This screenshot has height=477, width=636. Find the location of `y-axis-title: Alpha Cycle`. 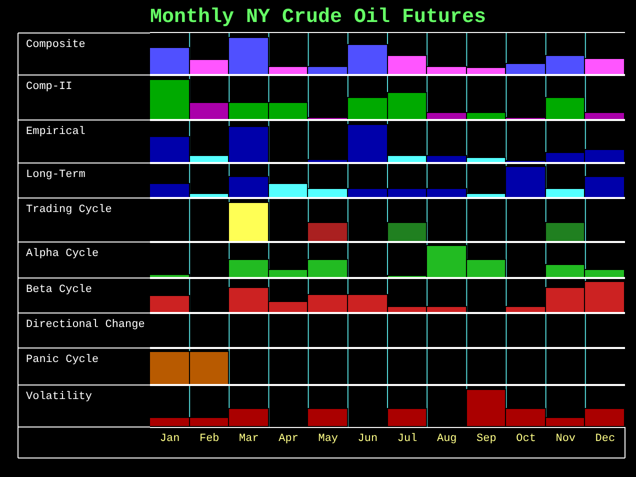

y-axis-title: Alpha Cycle is located at coordinates (62, 254).